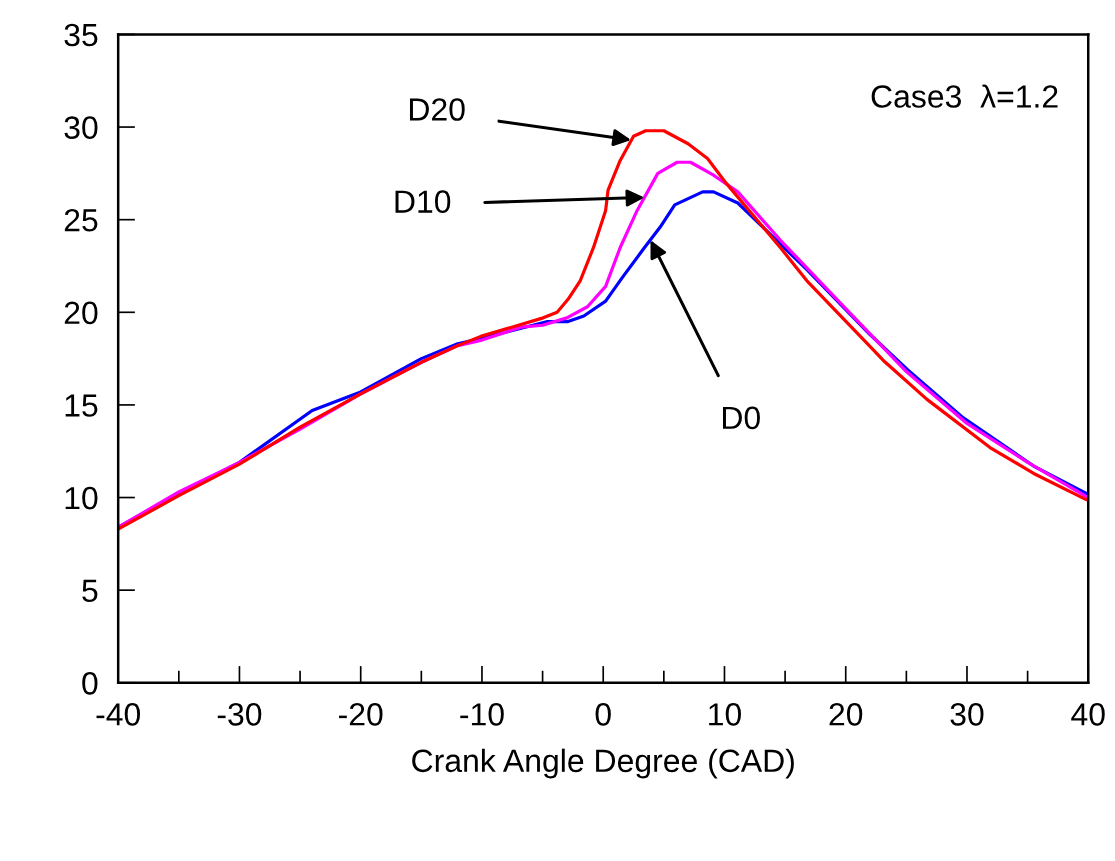  What do you see at coordinates (603, 714) in the screenshot?
I see `x-tick-label: 0` at bounding box center [603, 714].